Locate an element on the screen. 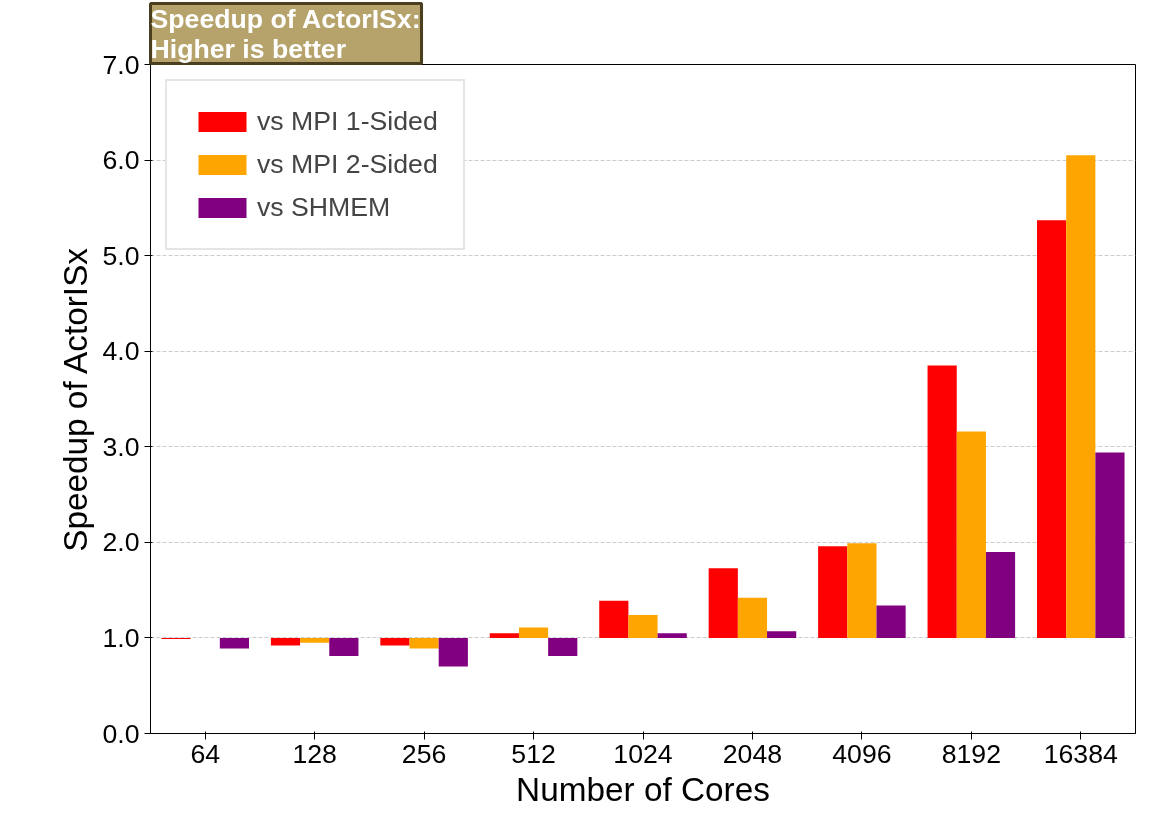 The image size is (1152, 819). x-tick-label: 16384 is located at coordinates (1081, 753).